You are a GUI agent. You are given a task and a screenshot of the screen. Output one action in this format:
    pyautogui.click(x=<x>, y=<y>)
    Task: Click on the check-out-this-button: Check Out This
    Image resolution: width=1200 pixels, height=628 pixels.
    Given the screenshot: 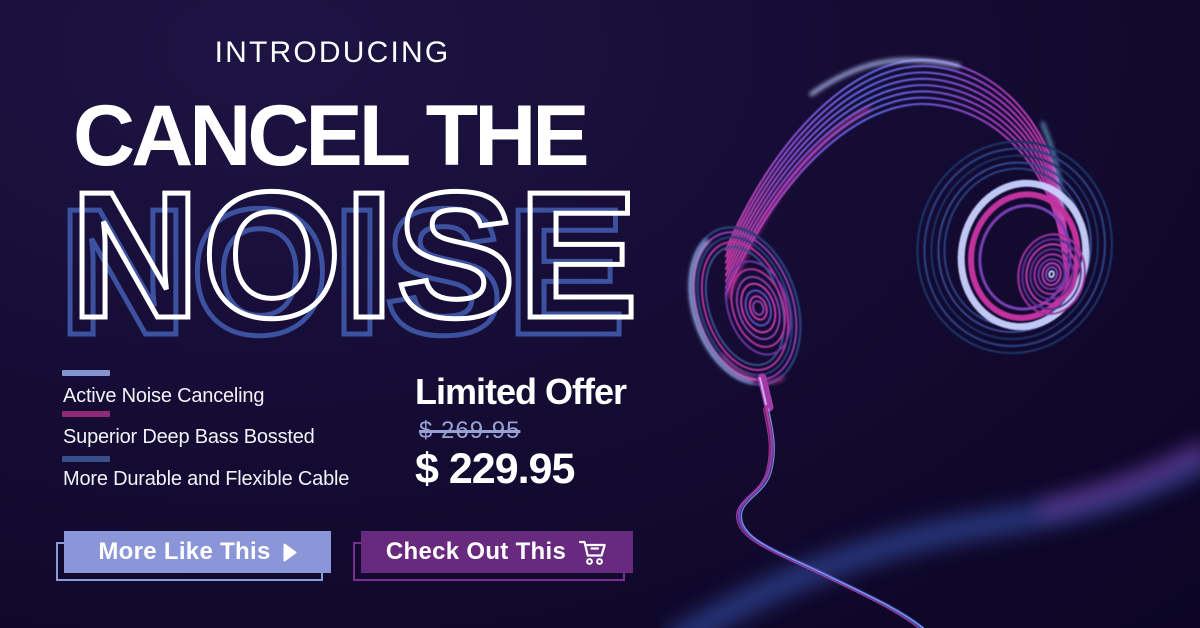 What is the action you would take?
    pyautogui.click(x=497, y=552)
    